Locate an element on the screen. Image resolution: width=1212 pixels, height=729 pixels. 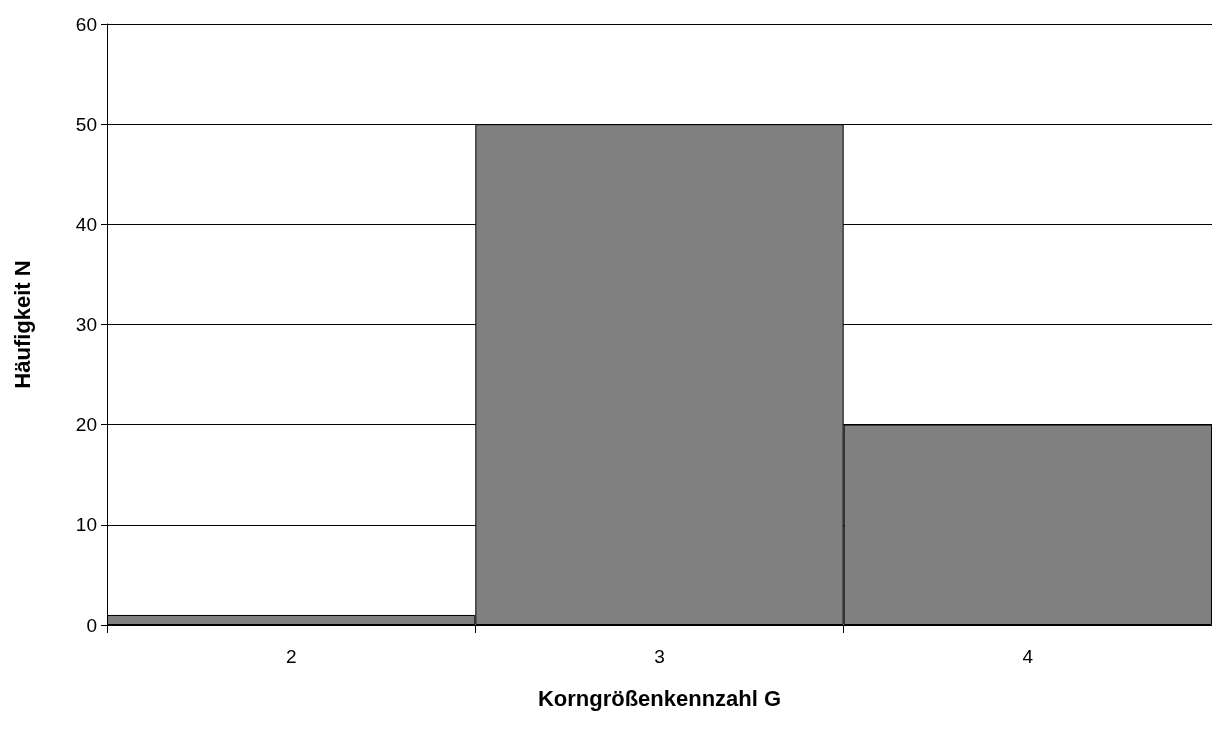
y-tick-label: 30 is located at coordinates (86, 324).